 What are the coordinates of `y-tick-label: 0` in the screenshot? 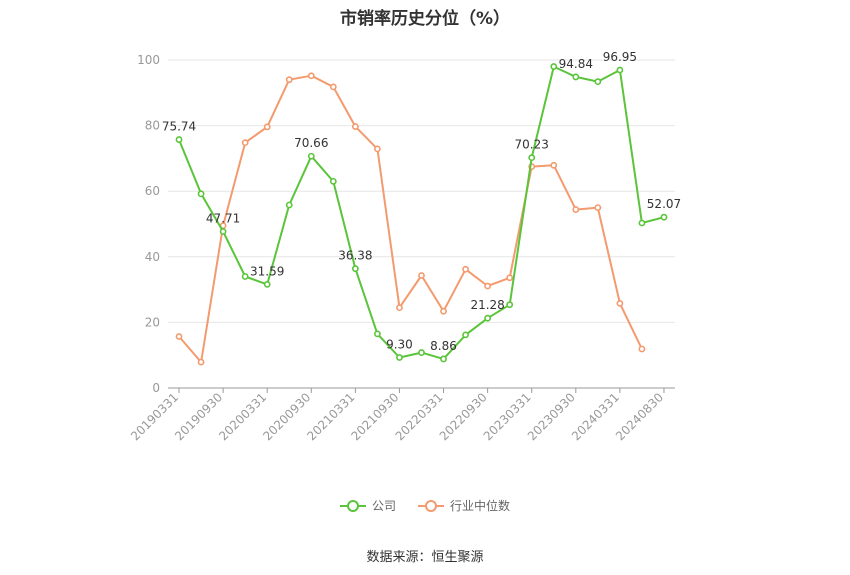 It's located at (156, 388).